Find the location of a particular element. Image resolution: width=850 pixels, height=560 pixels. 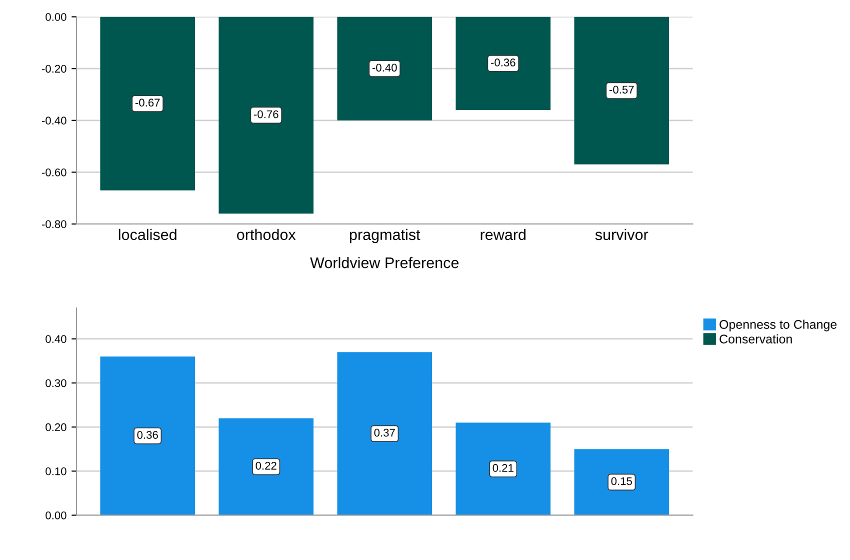

x-tick-label: pragmatist is located at coordinates (385, 236).